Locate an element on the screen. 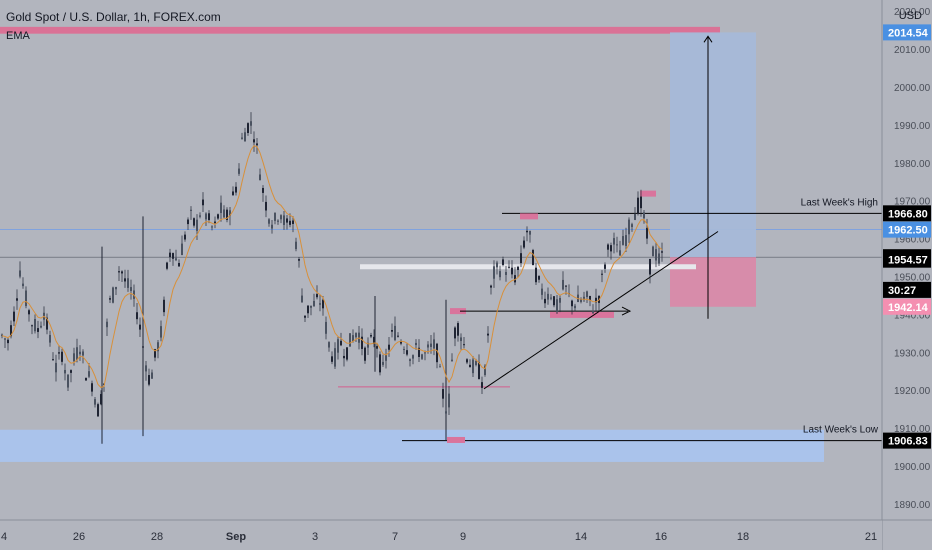 This screenshot has width=932, height=550. time-tick-label: 9 is located at coordinates (463, 537).